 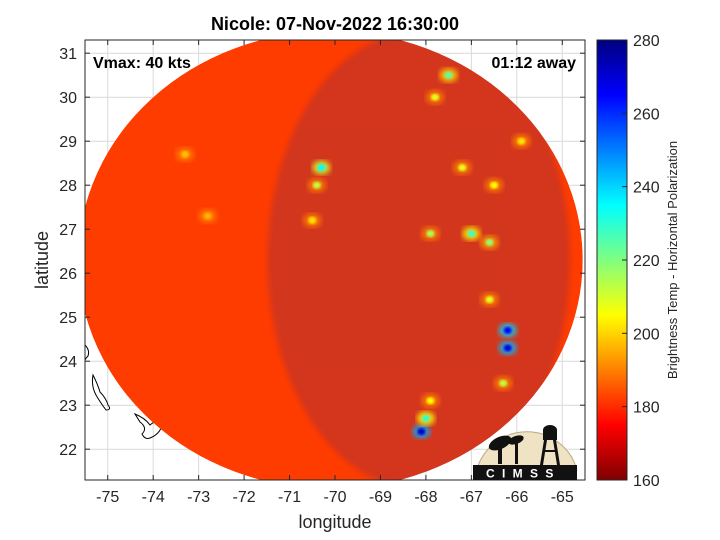 I want to click on coastline-bahamas-east, so click(x=87, y=353).